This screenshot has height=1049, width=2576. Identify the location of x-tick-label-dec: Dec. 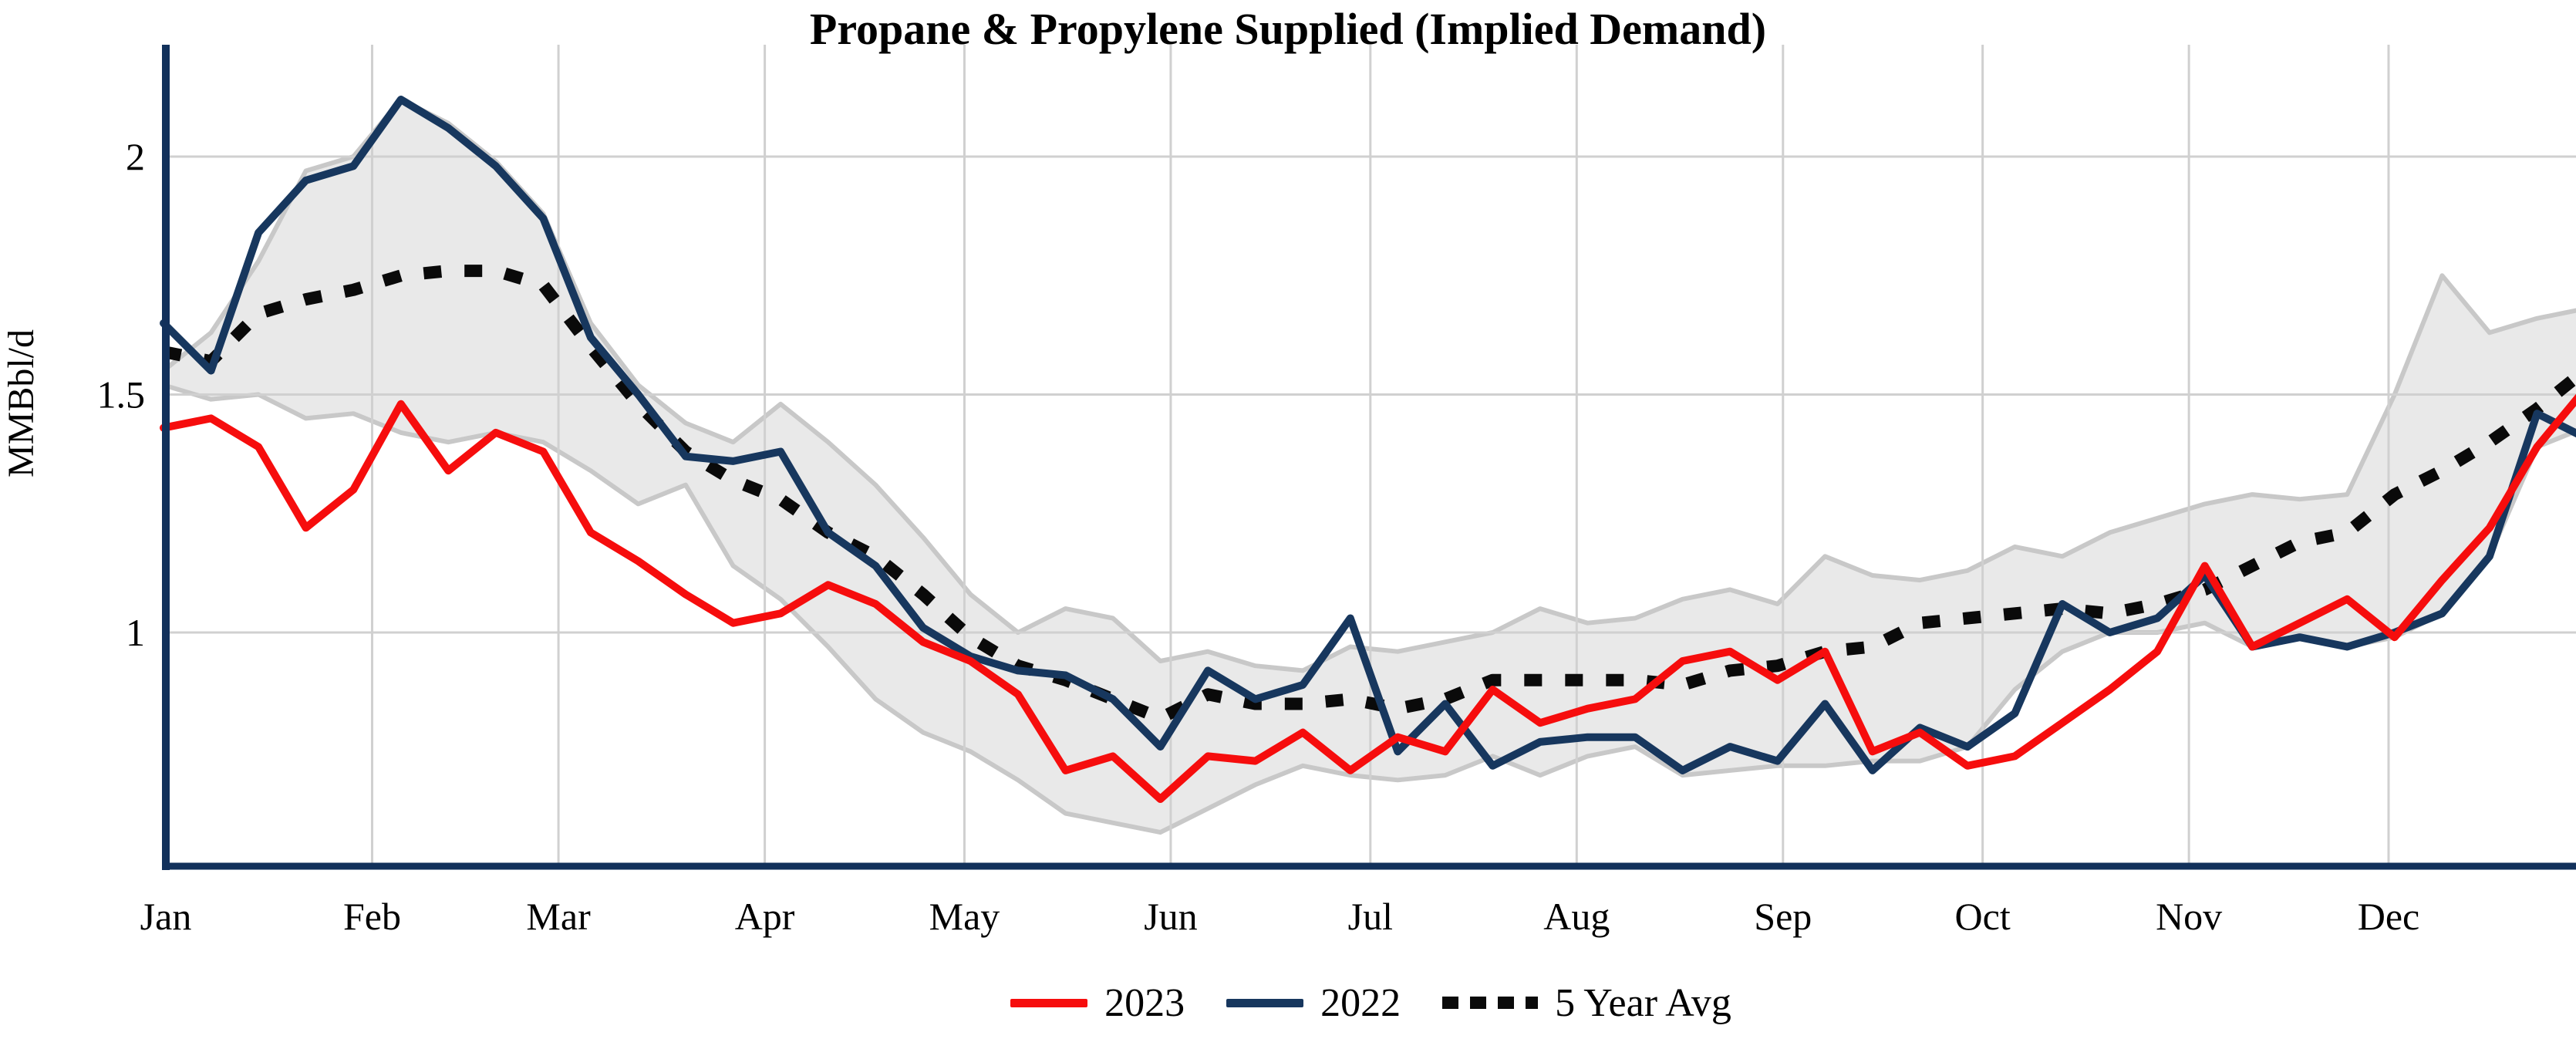
(2389, 916).